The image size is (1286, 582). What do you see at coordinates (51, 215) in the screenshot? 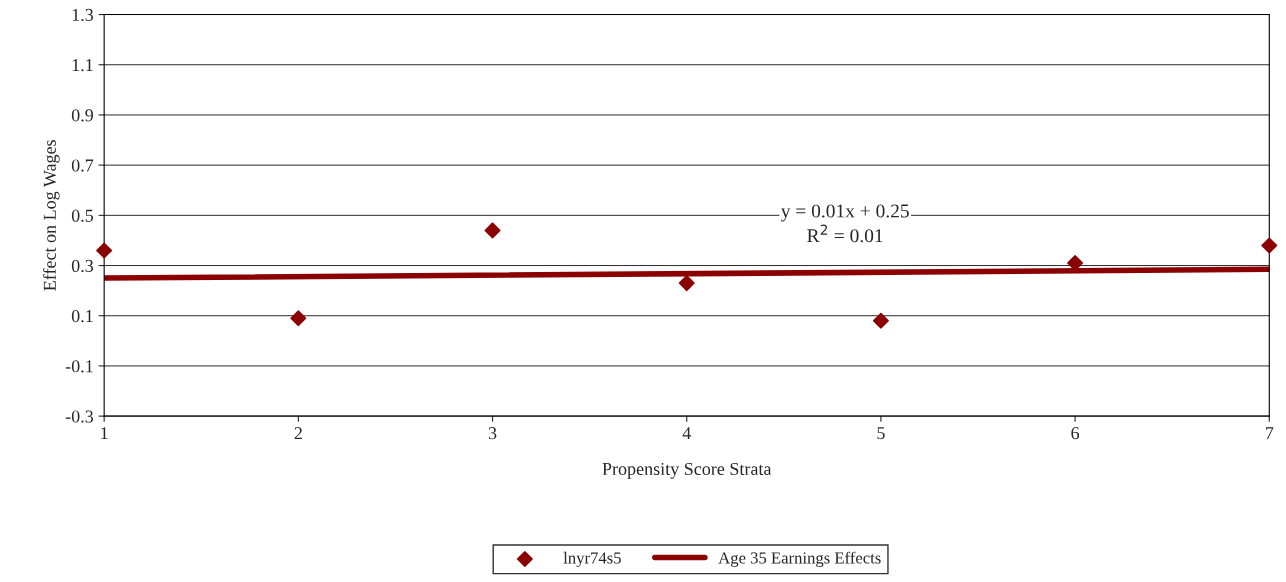
I see `y-axis-title: Effect on Log Wages` at bounding box center [51, 215].